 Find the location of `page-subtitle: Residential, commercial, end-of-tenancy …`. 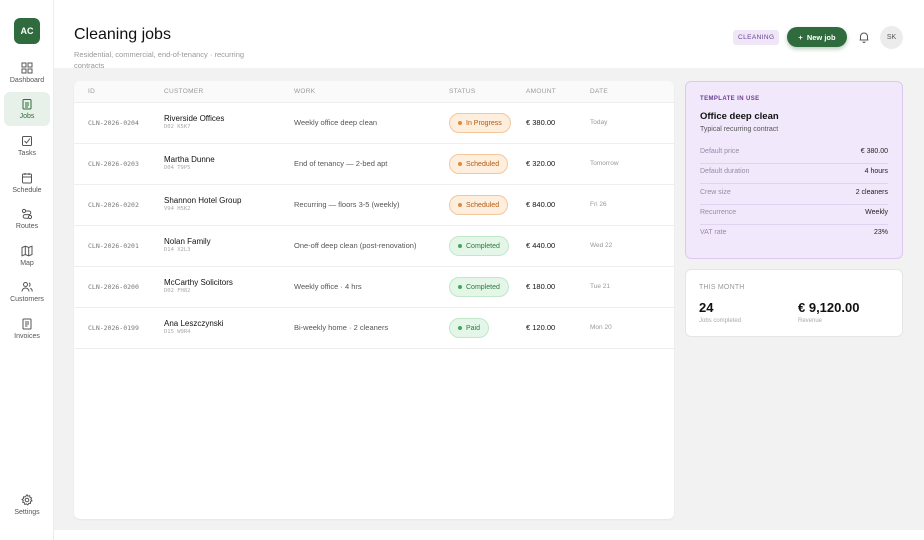

page-subtitle: Residential, commercial, end-of-tenancy … is located at coordinates (159, 60).